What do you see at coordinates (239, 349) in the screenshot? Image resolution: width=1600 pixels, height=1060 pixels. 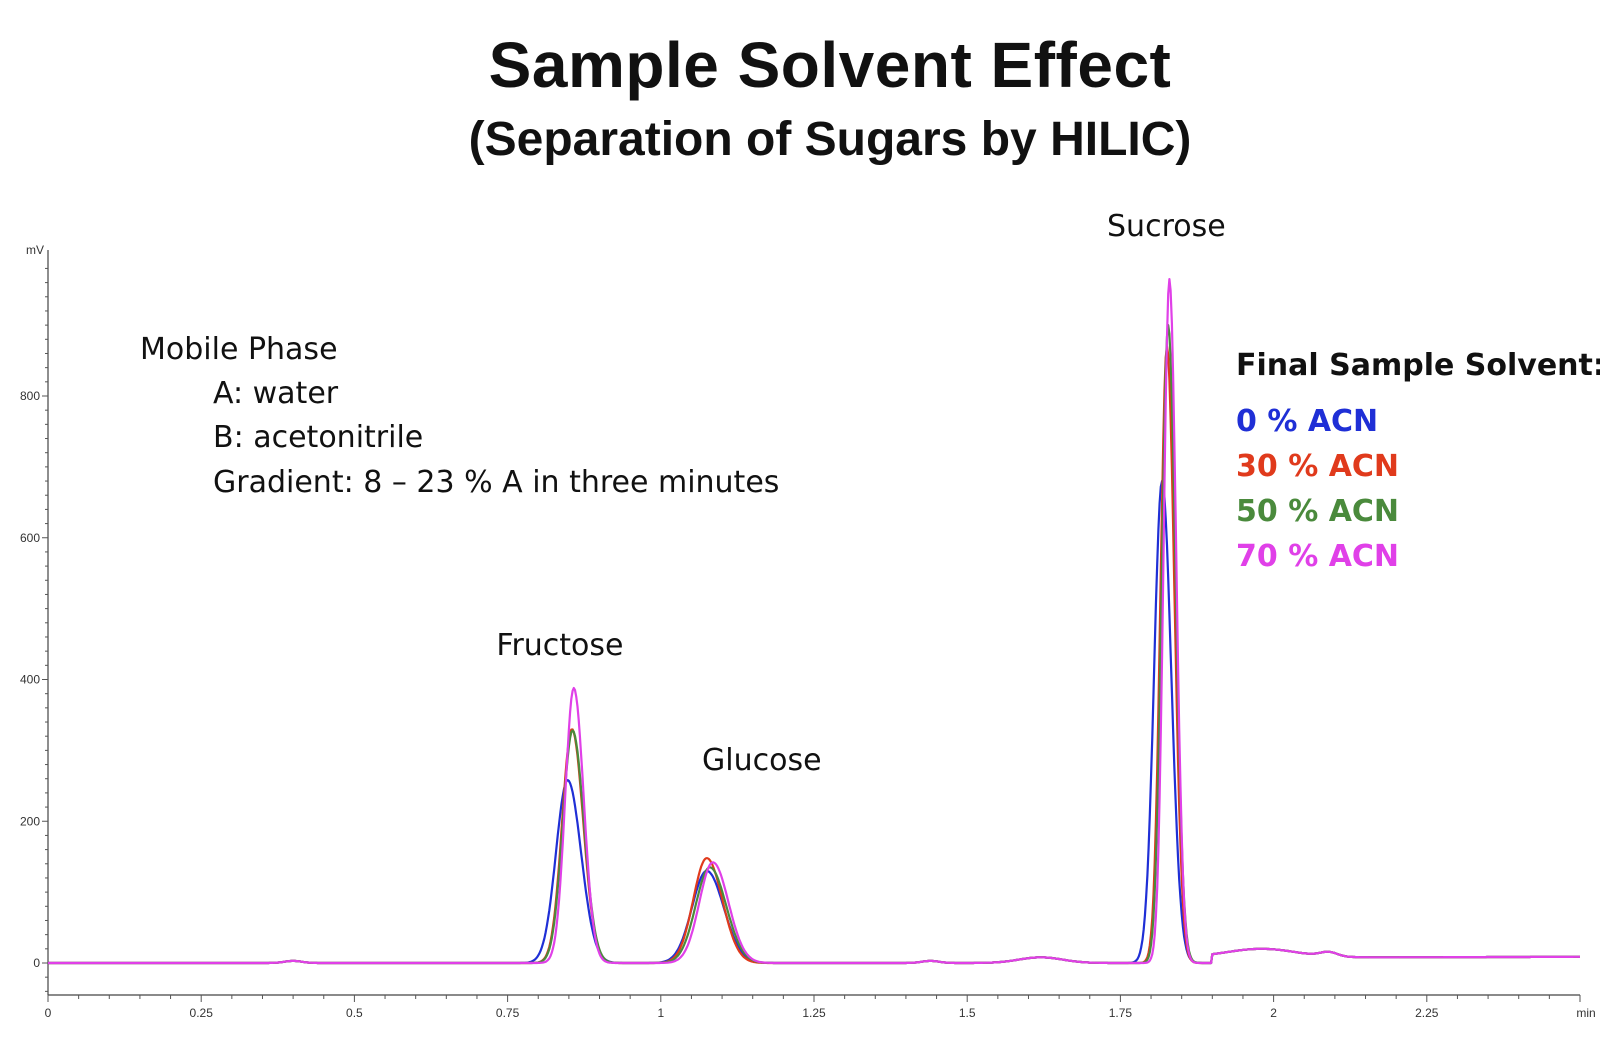 I see `mobile-phase-title: Mobile Phase` at bounding box center [239, 349].